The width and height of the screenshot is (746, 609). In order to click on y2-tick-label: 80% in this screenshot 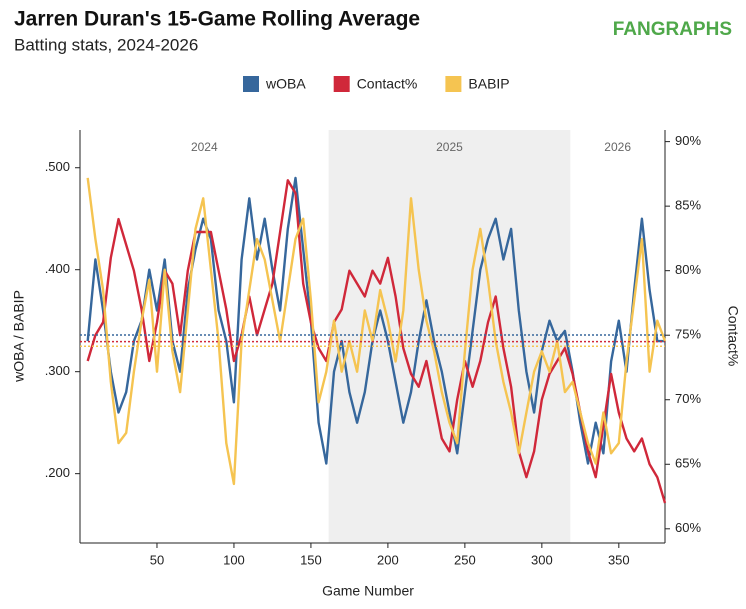, I will do `click(688, 269)`.